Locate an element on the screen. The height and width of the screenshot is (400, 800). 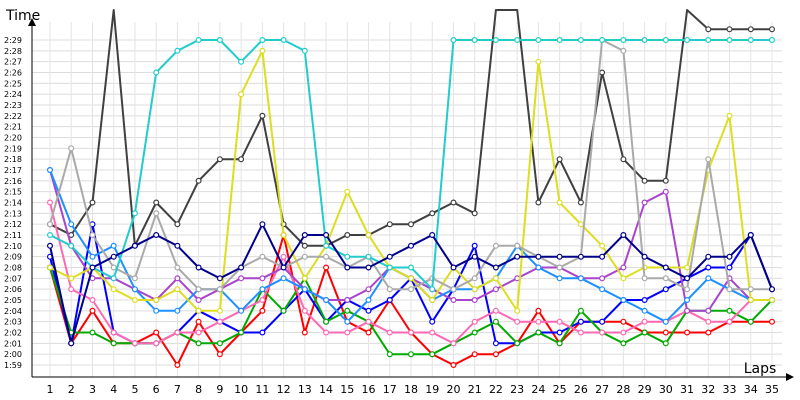
x-tick-label: 1 is located at coordinates (50, 389).